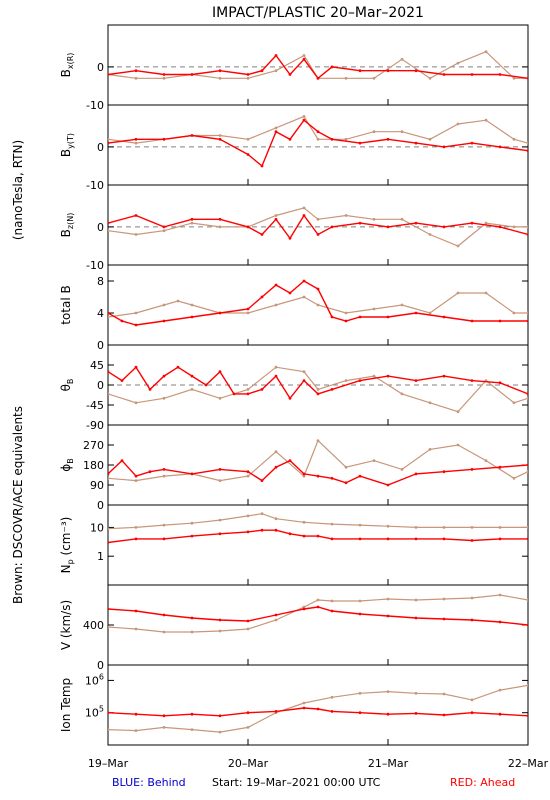  What do you see at coordinates (318, 460) in the screenshot?
I see `series-brown-phi` at bounding box center [318, 460].